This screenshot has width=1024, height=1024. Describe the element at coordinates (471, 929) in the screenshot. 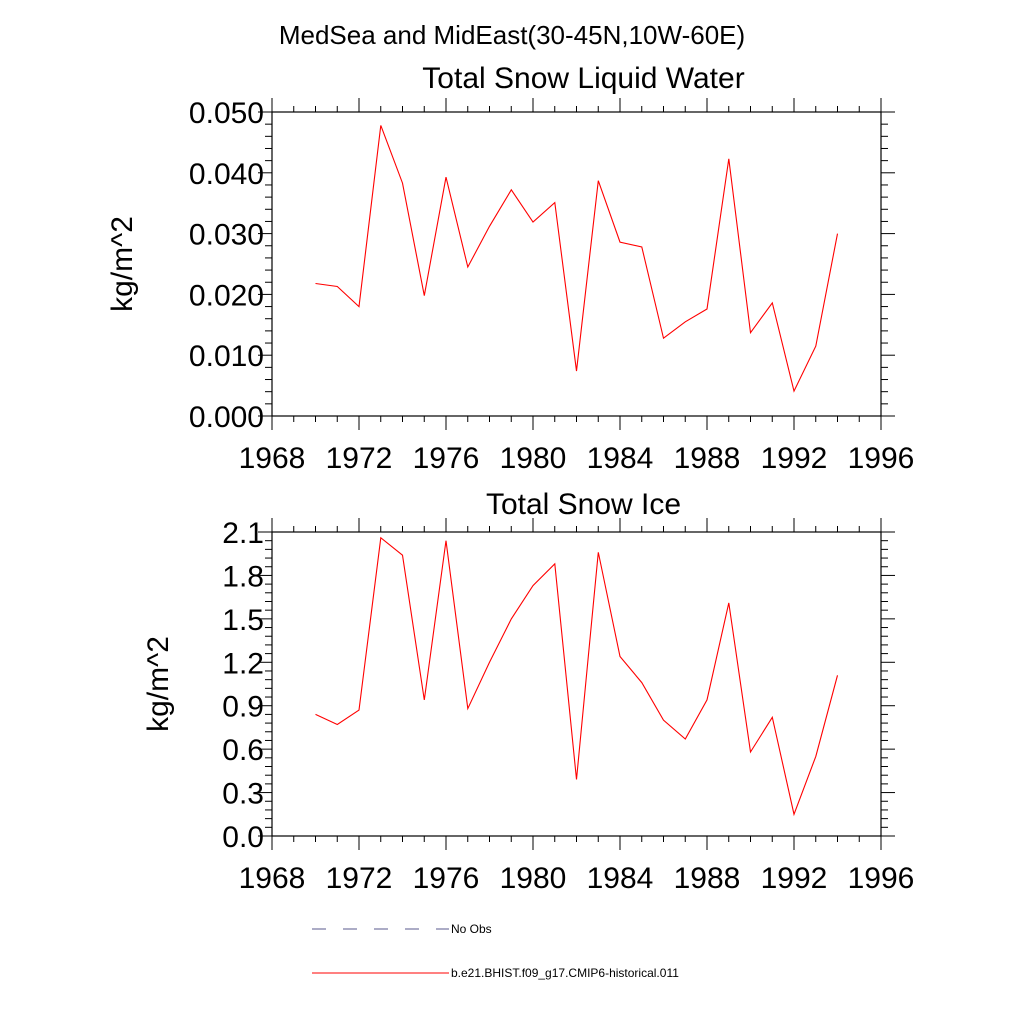

I see `legend-label: No Obs` at that location.